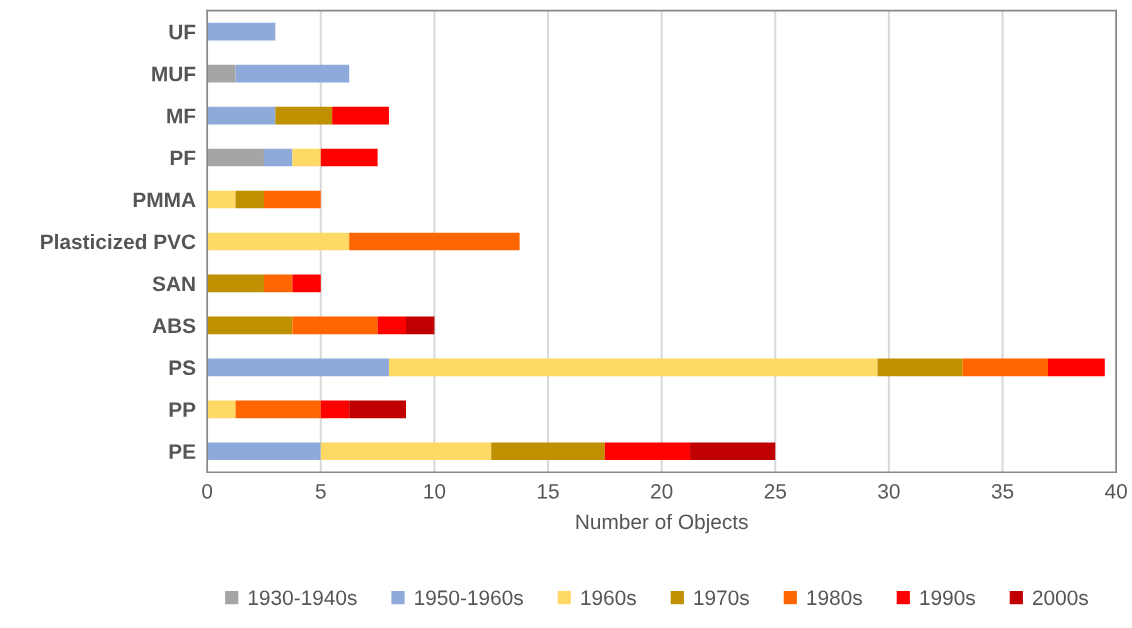 This screenshot has height=628, width=1132. I want to click on legend-label: 1930-1940s, so click(302, 598).